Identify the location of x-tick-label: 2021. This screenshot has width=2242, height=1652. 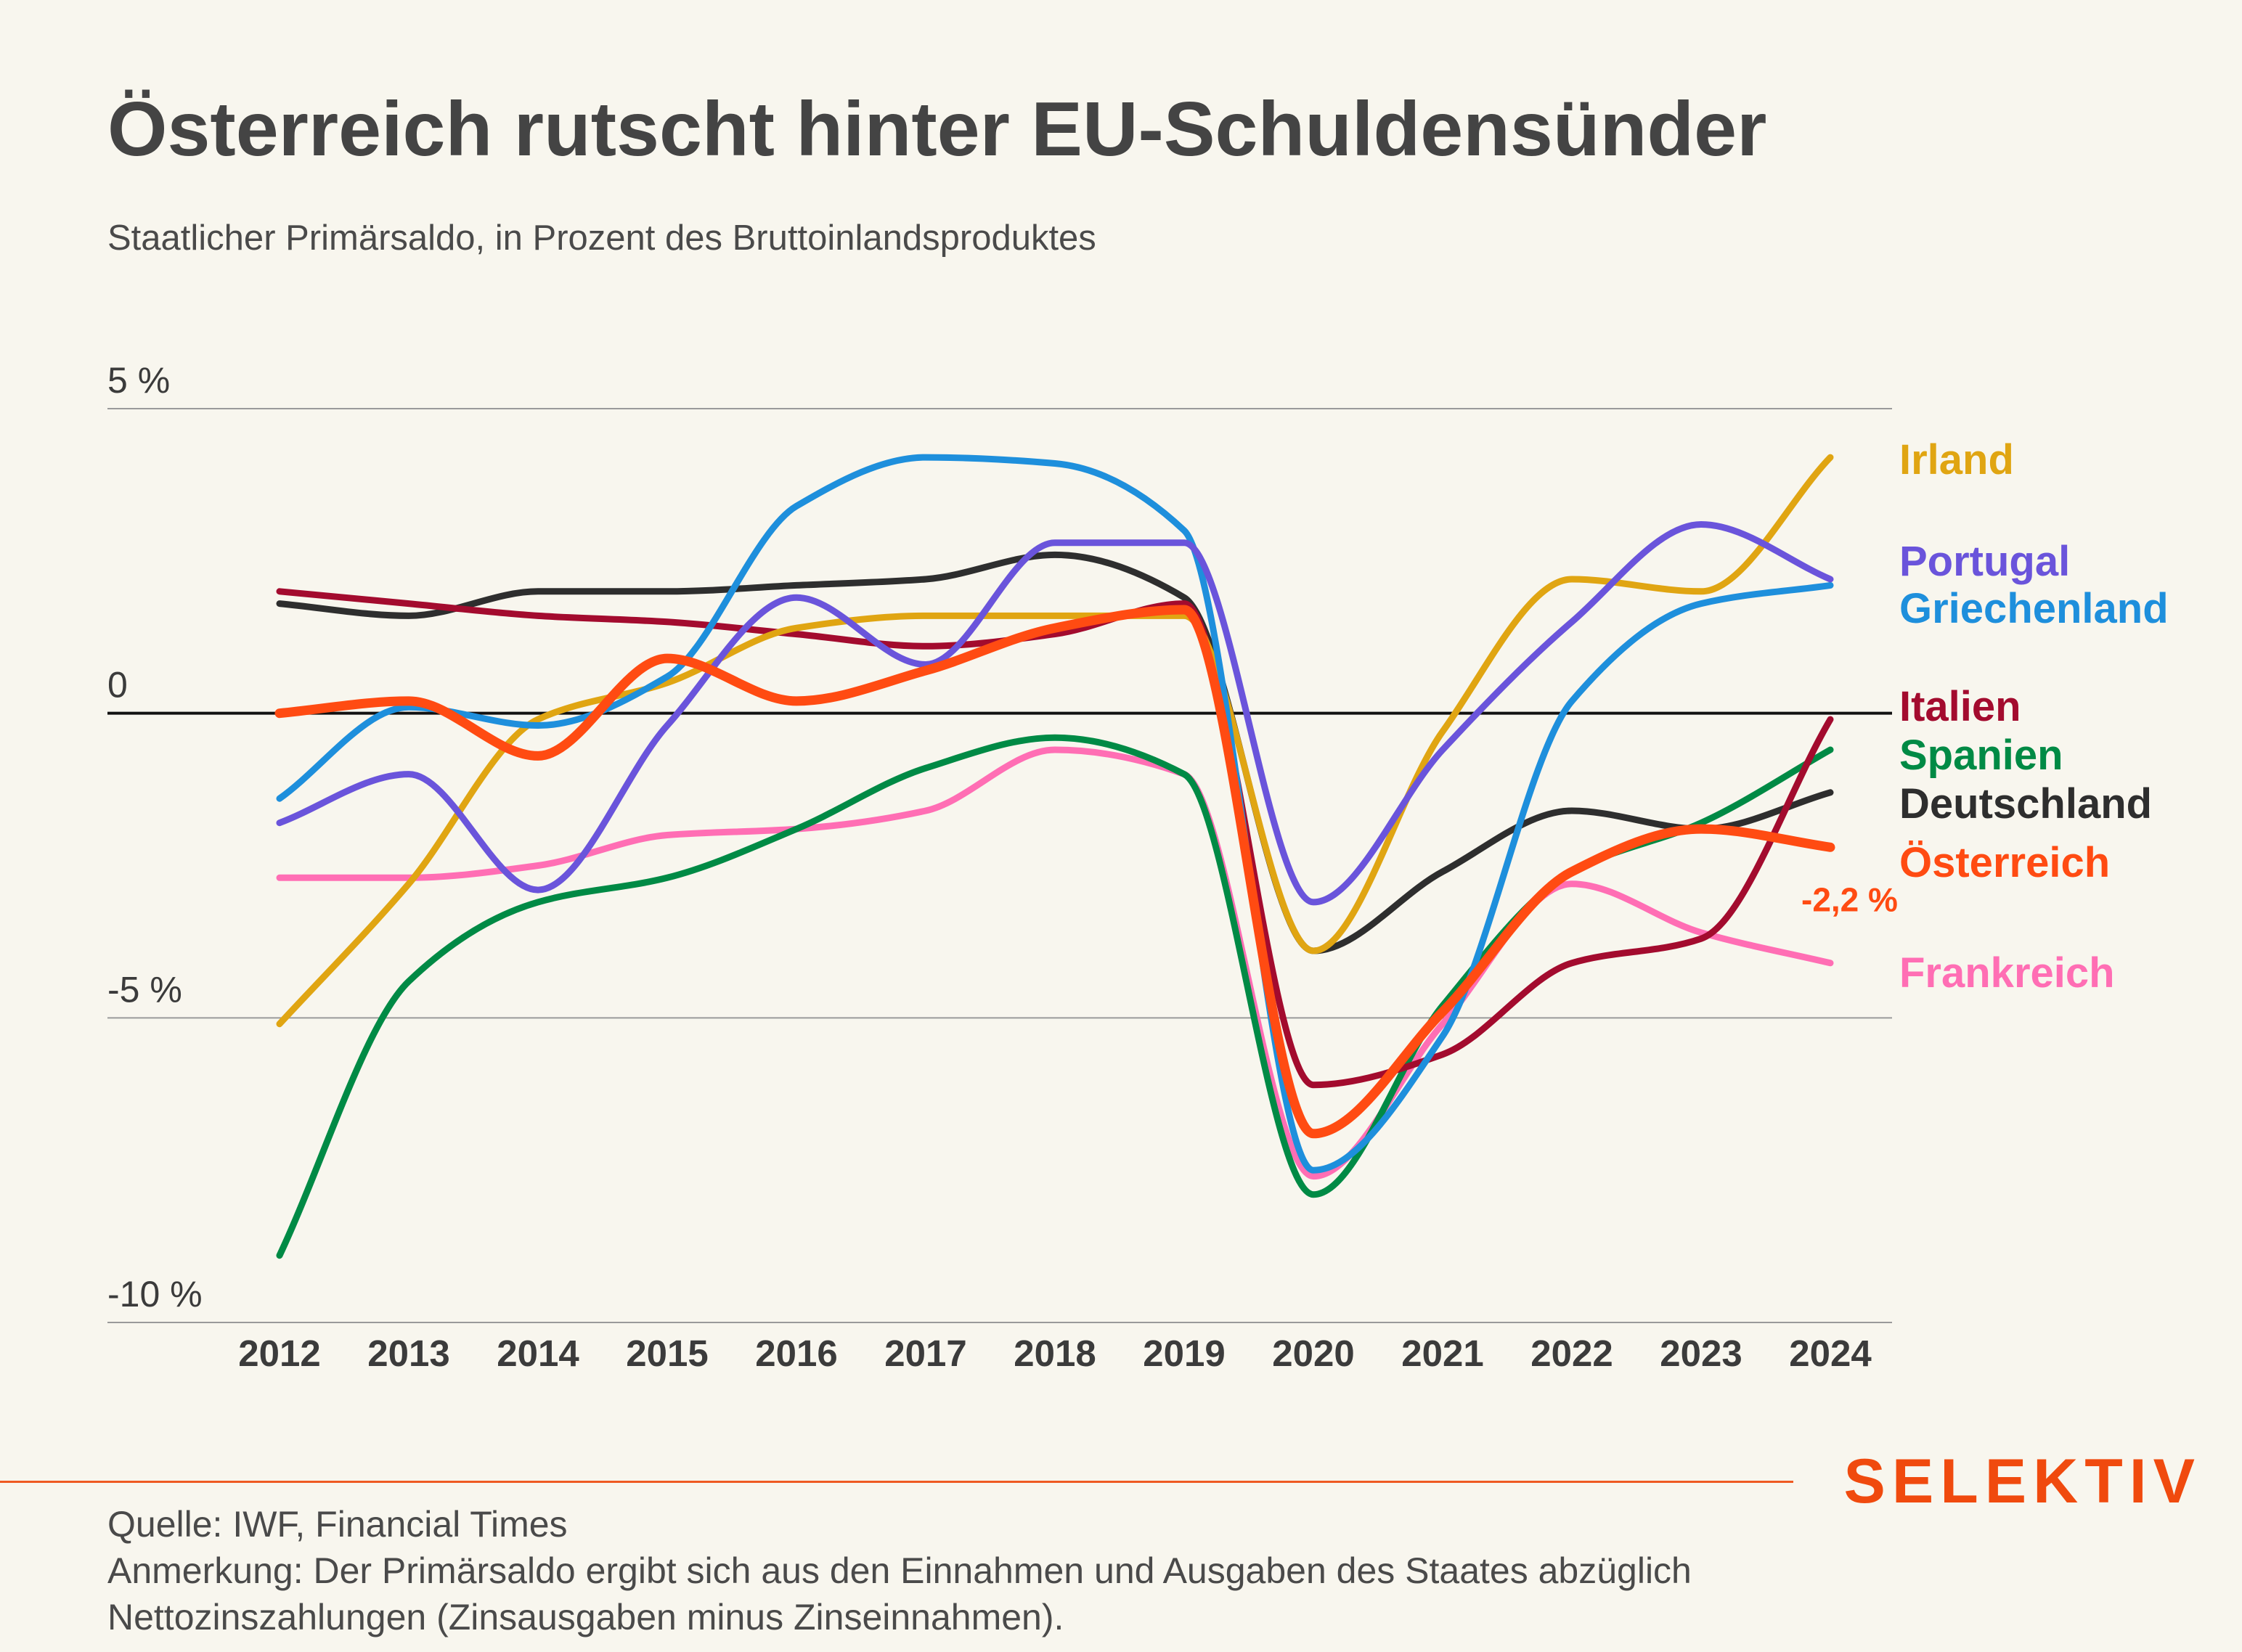
(1442, 1353).